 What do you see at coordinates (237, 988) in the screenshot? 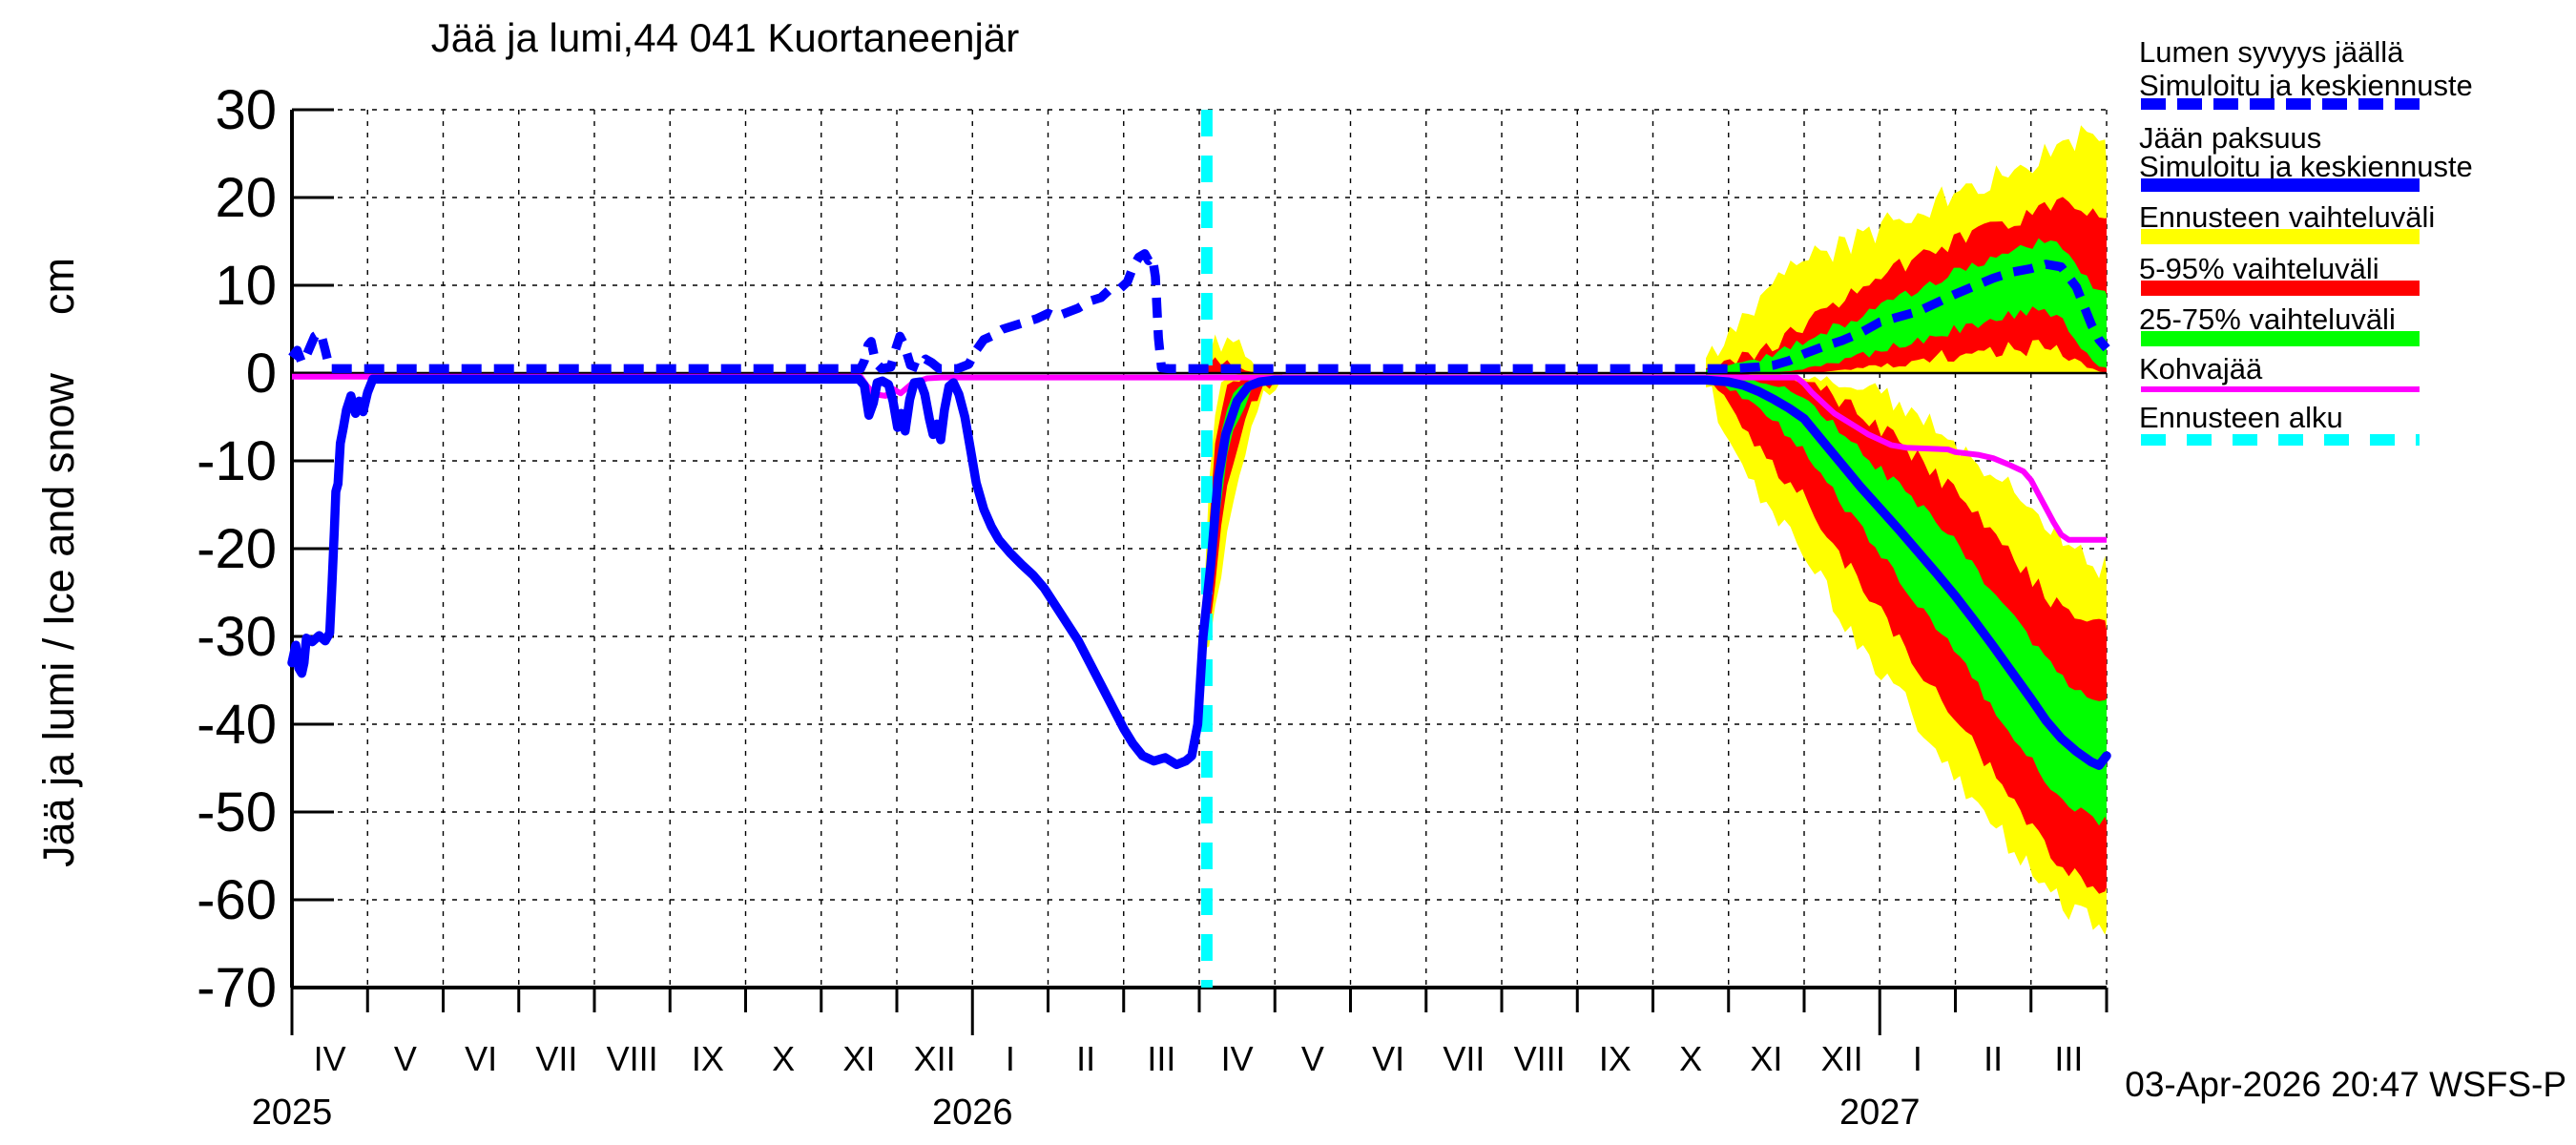
I see `y-tick-label: -70` at bounding box center [237, 988].